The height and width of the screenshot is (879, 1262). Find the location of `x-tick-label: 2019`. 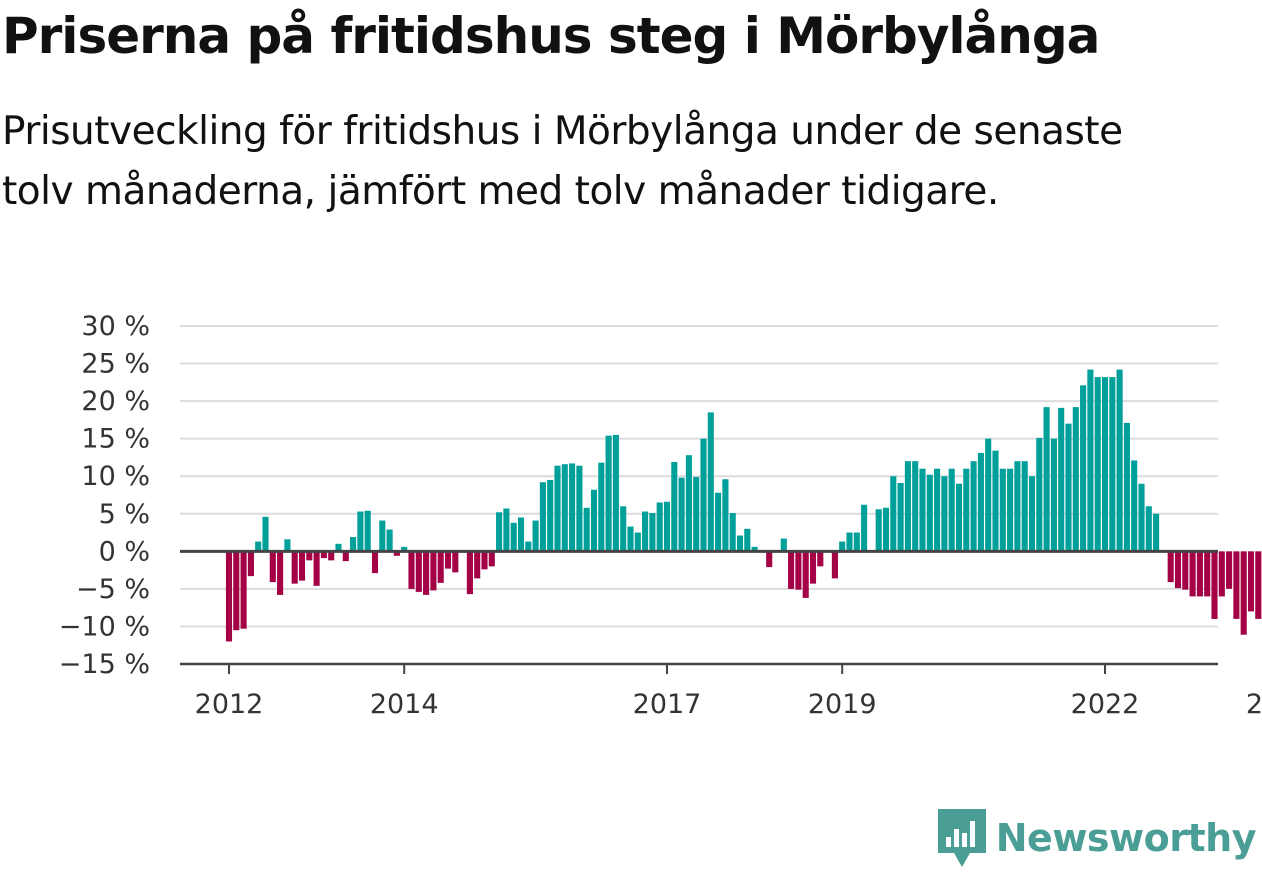

x-tick-label: 2019 is located at coordinates (842, 704).